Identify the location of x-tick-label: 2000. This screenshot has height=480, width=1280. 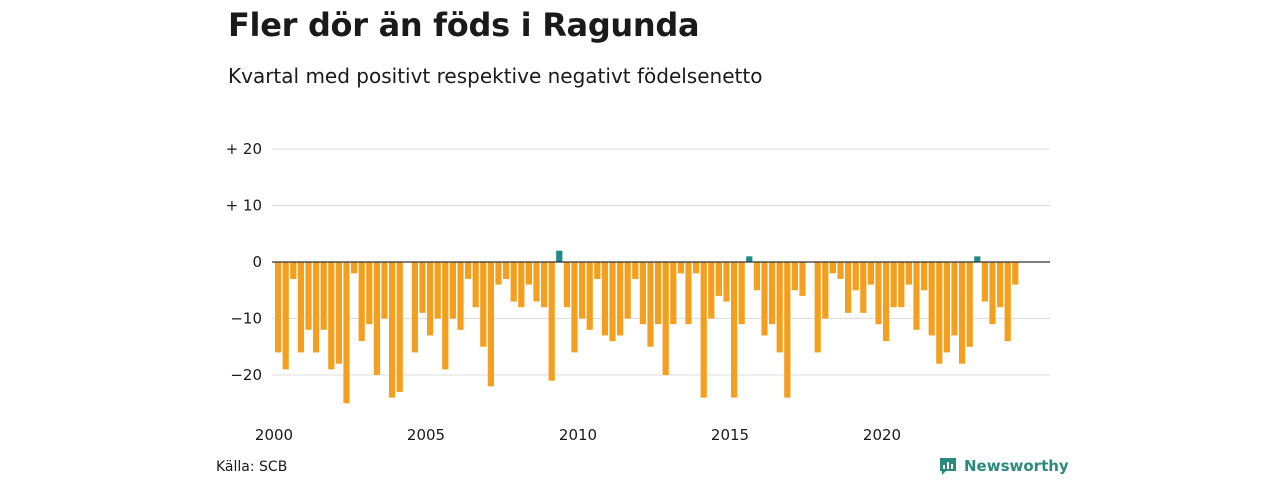
(274, 435).